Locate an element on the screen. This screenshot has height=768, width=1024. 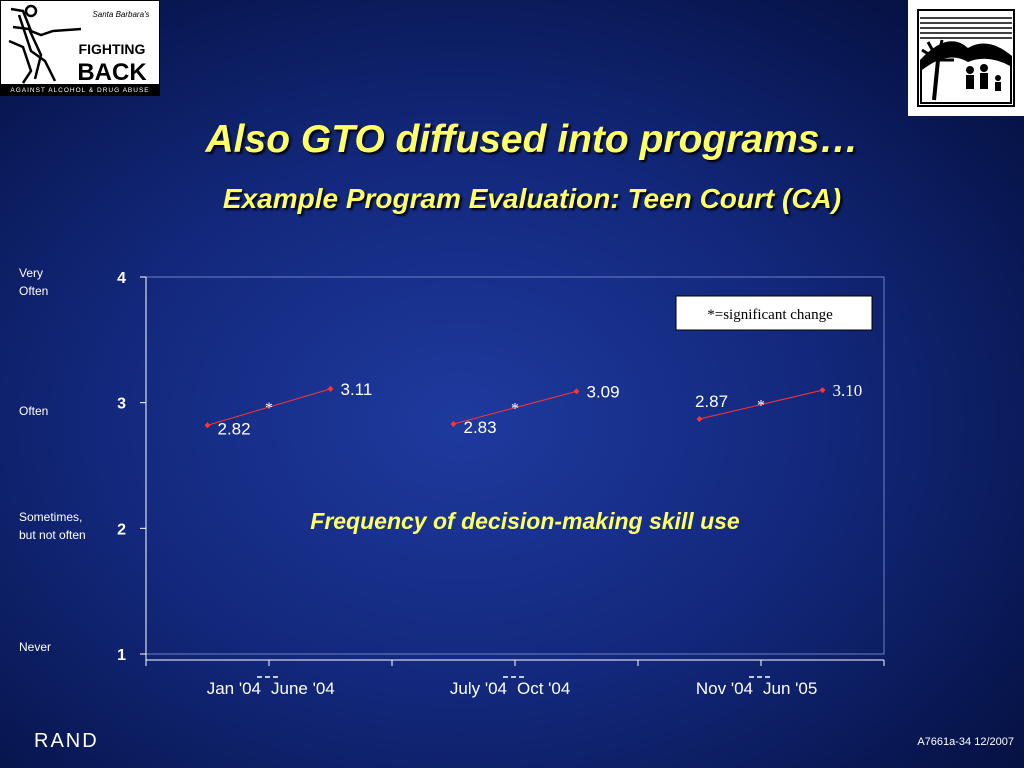
data-label: 2.87 is located at coordinates (711, 401).